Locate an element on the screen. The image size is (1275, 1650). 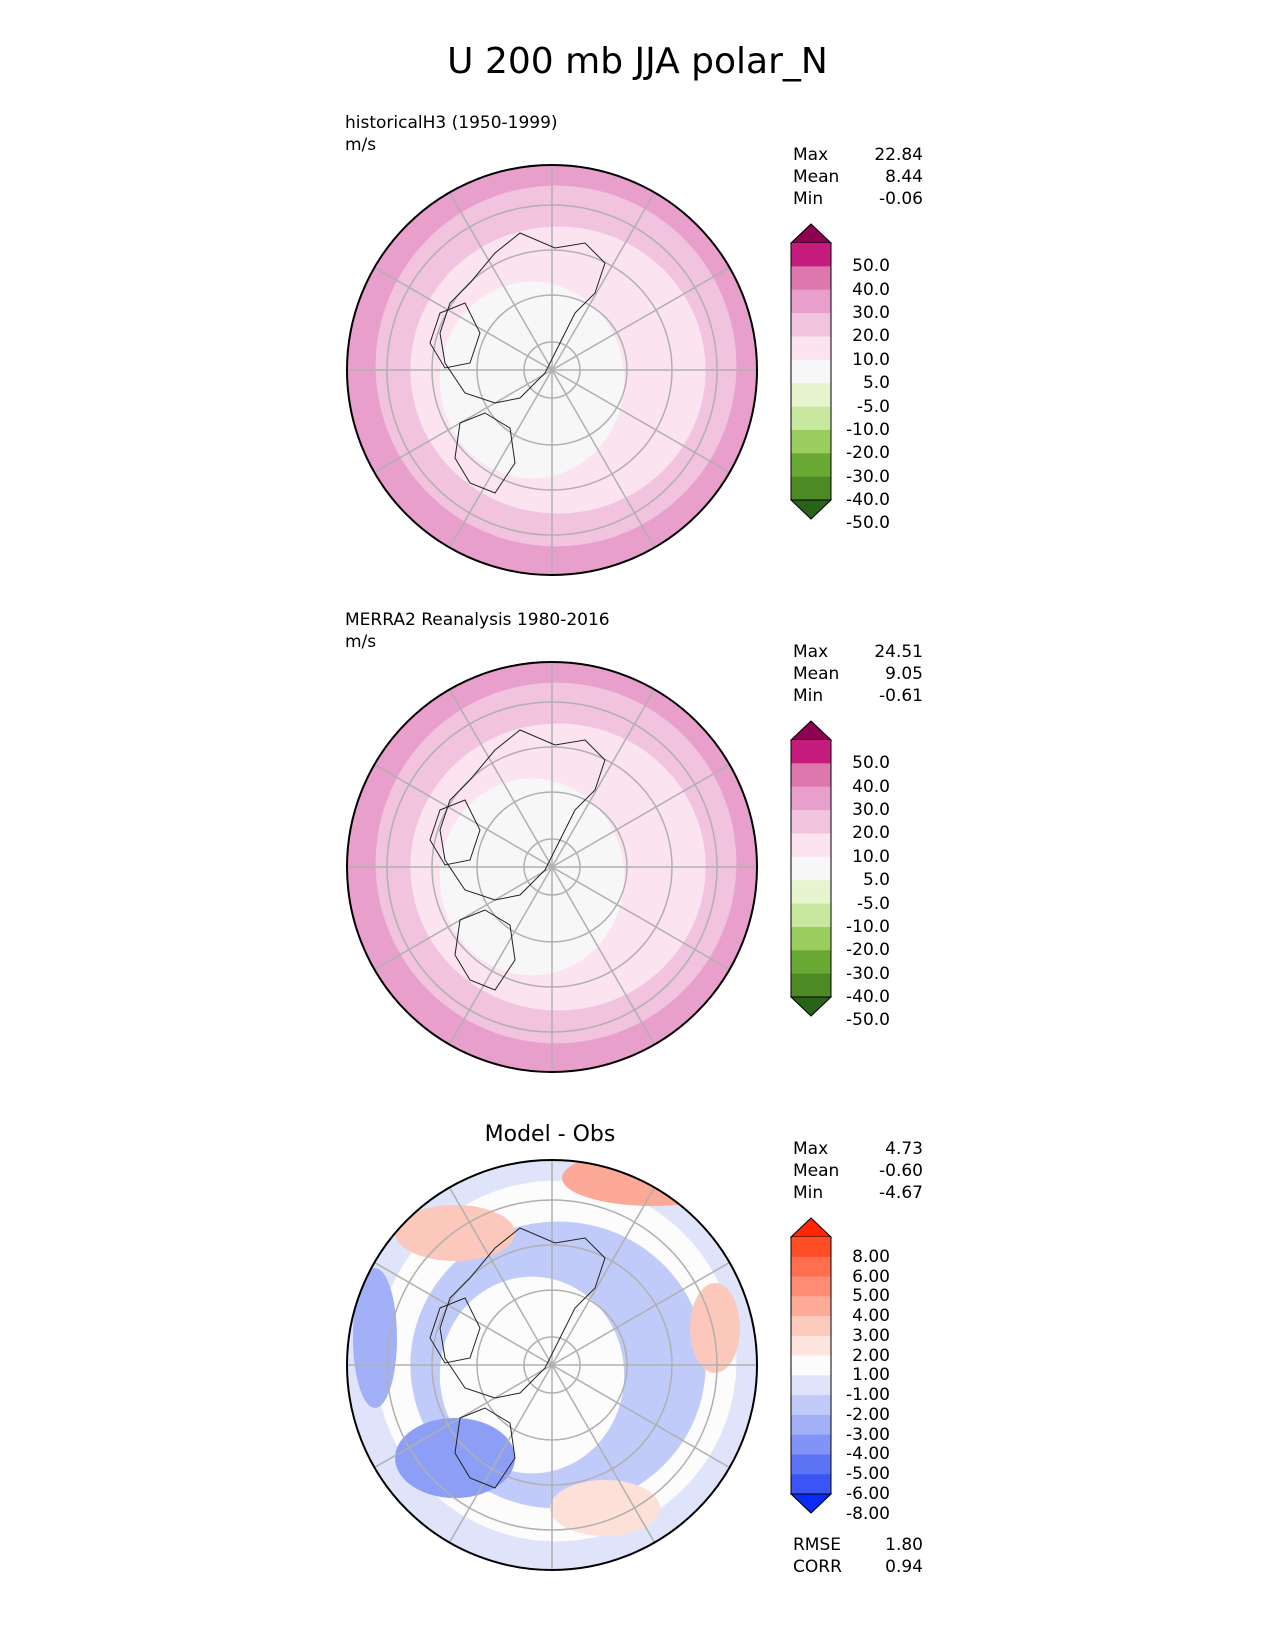
graticule is located at coordinates (552, 370).